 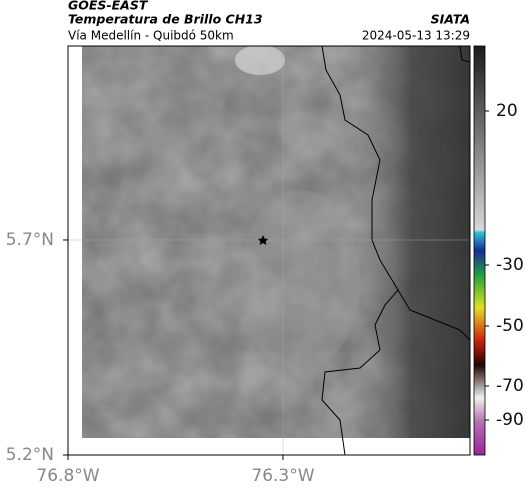 What do you see at coordinates (30, 455) in the screenshot?
I see `y-tick-label: 5.2°N` at bounding box center [30, 455].